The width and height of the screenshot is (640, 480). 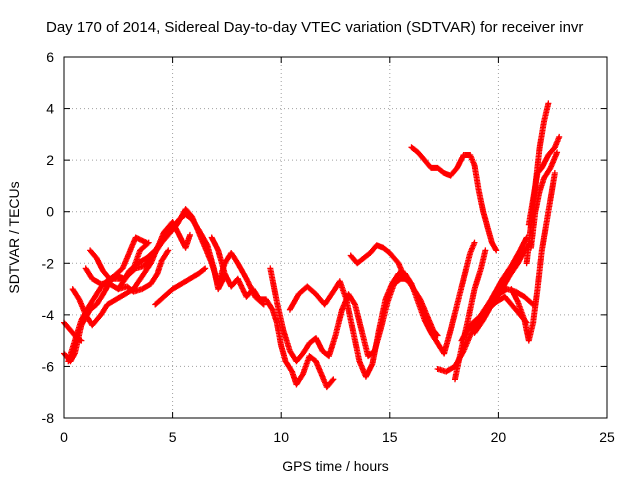 What do you see at coordinates (607, 437) in the screenshot?
I see `x-tick-label: 25` at bounding box center [607, 437].